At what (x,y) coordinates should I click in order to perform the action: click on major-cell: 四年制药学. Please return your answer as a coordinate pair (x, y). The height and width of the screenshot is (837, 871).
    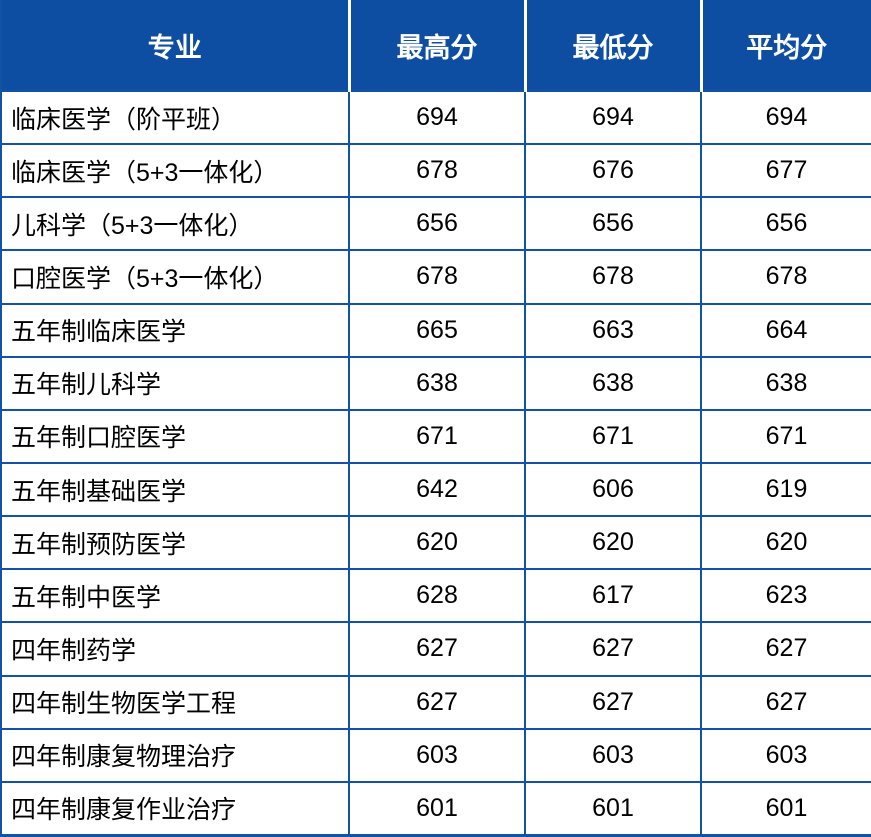
    Looking at the image, I should click on (175, 649).